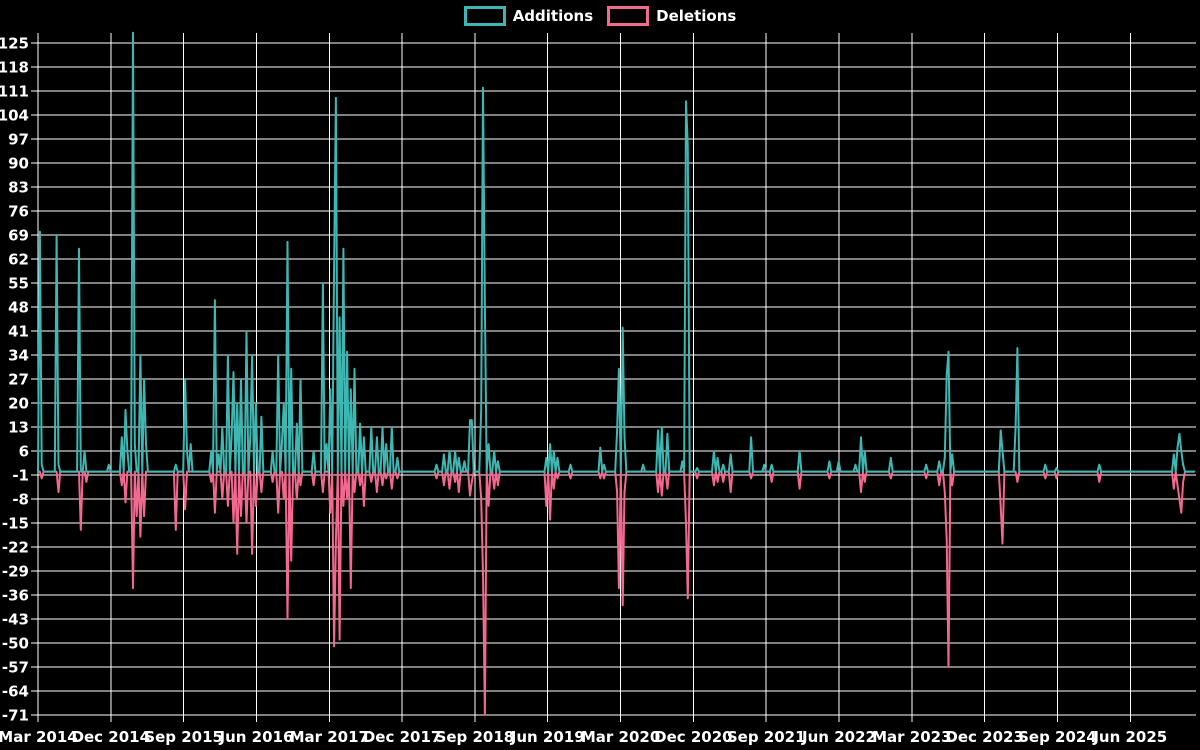 The width and height of the screenshot is (1200, 750). I want to click on svg-text: 48, so click(18, 307).